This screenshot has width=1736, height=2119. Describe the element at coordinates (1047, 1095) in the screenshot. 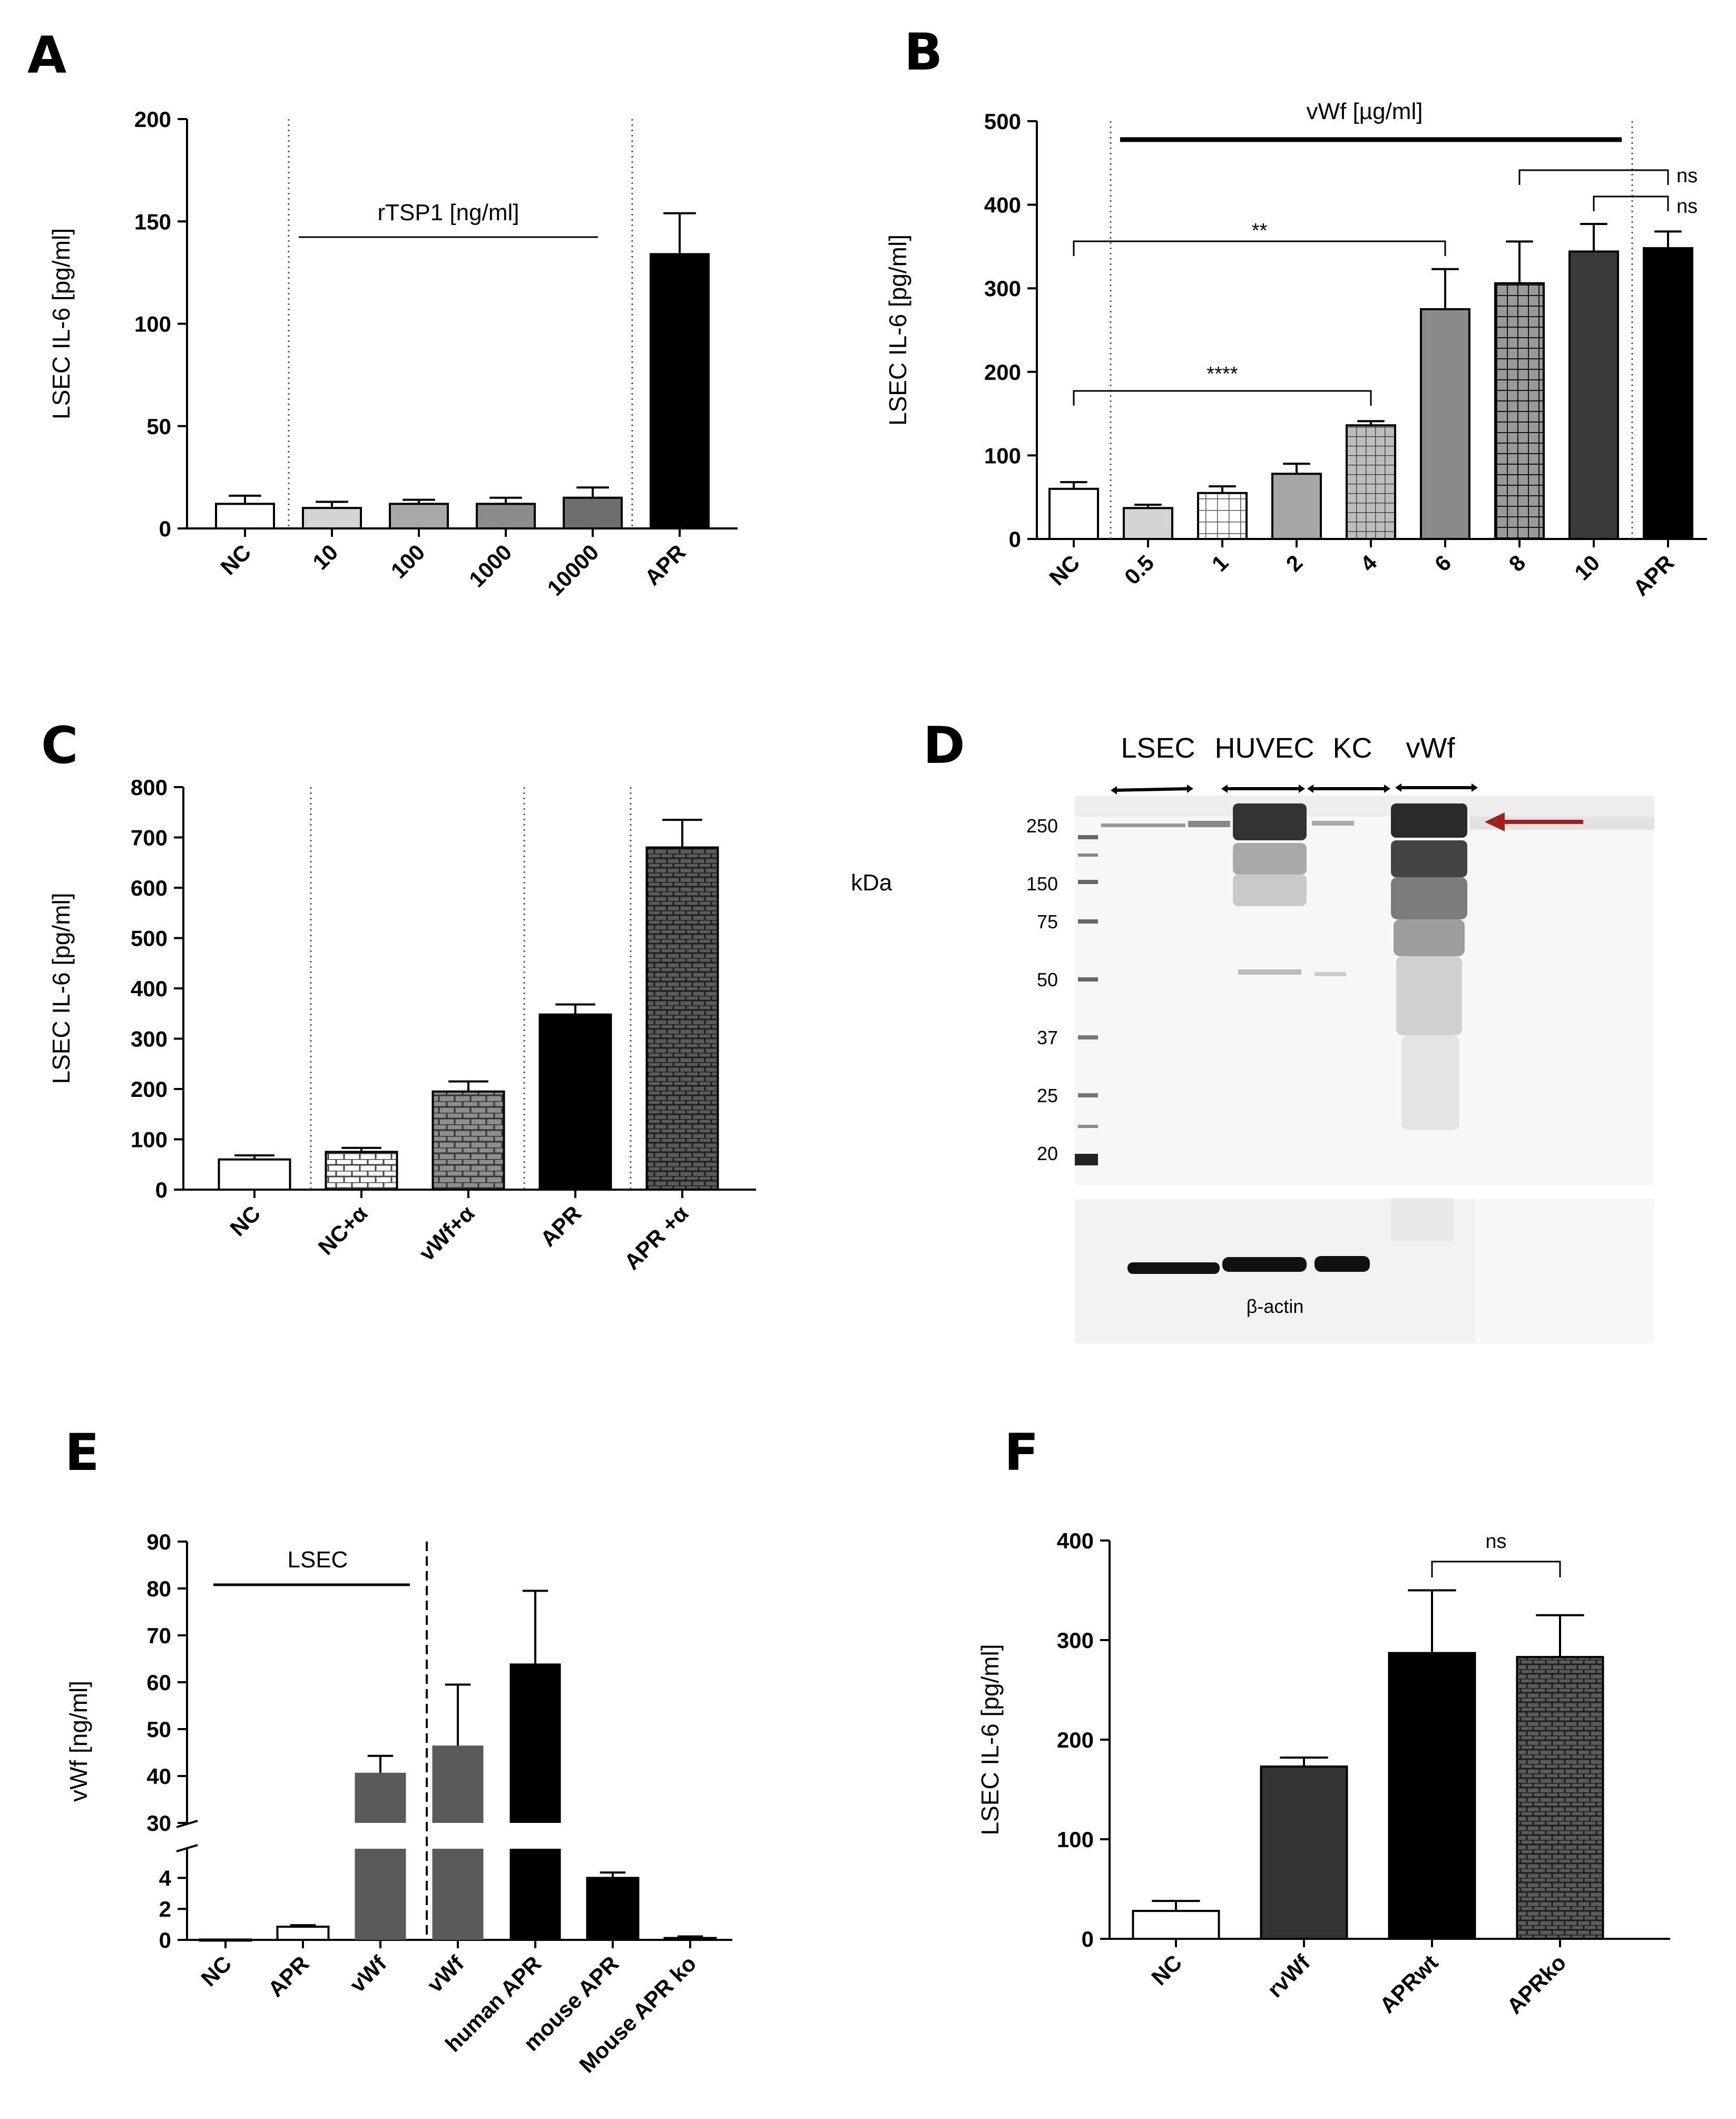

I see `marker-25: 25` at that location.